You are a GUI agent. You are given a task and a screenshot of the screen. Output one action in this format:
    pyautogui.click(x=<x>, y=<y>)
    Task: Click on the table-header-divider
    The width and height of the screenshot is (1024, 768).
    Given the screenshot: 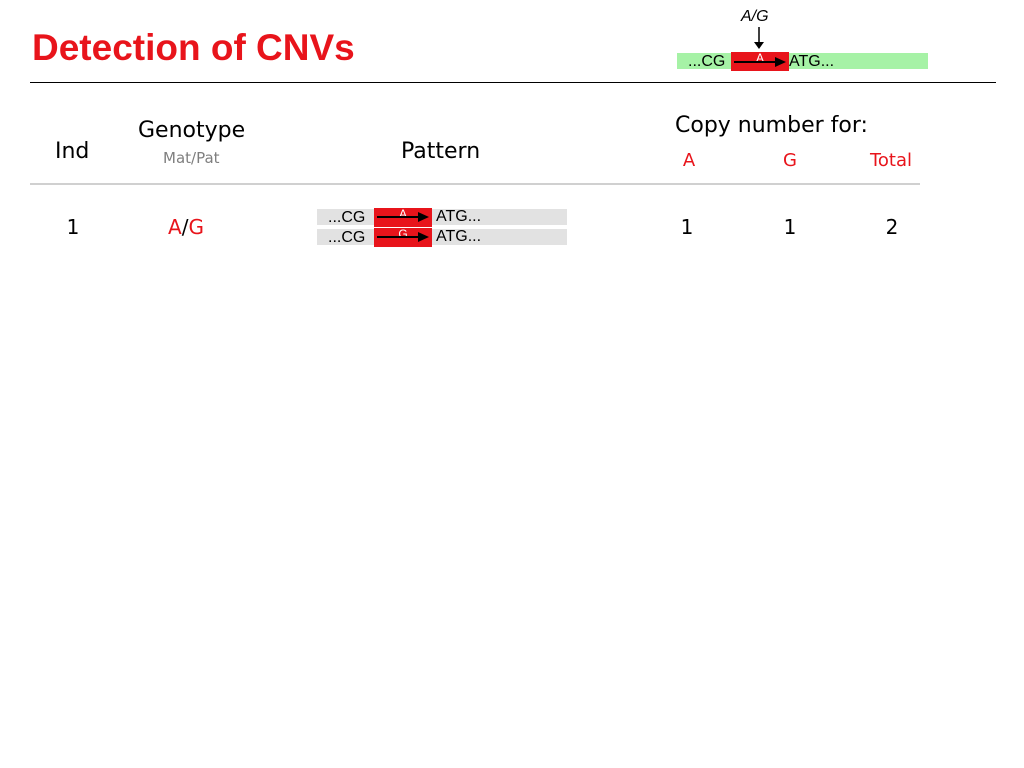 What is the action you would take?
    pyautogui.click(x=475, y=184)
    